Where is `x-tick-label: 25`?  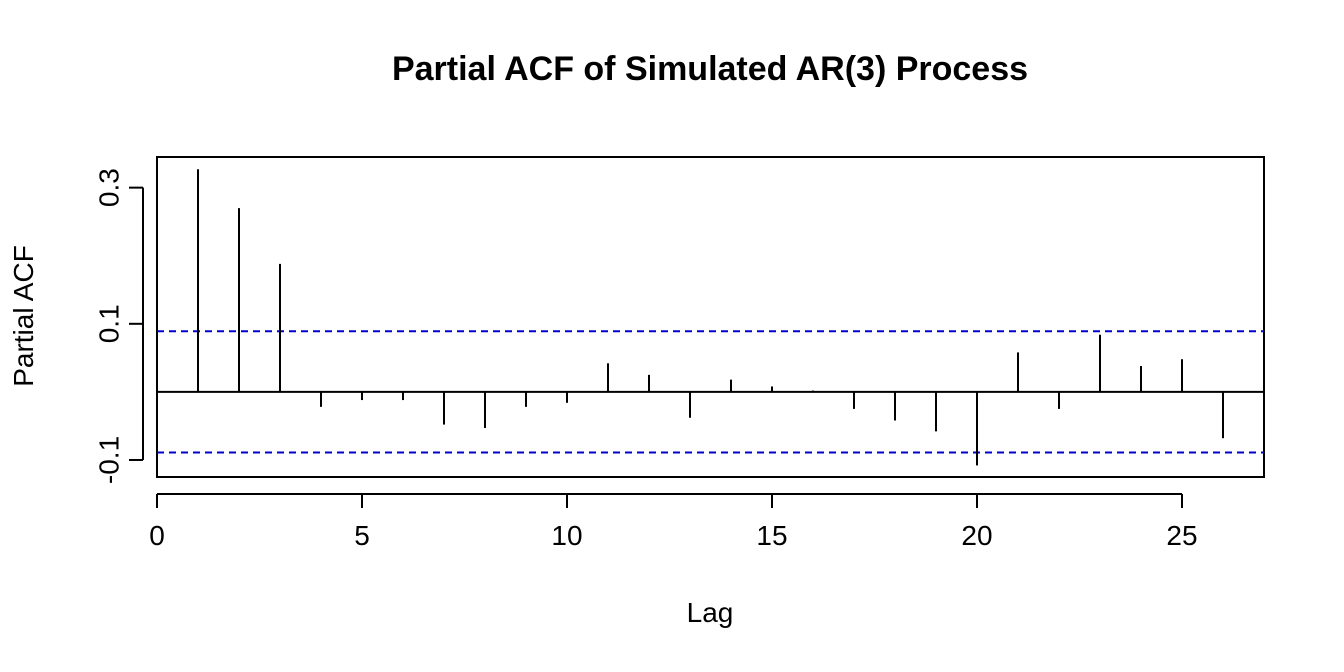
x-tick-label: 25 is located at coordinates (1181, 535).